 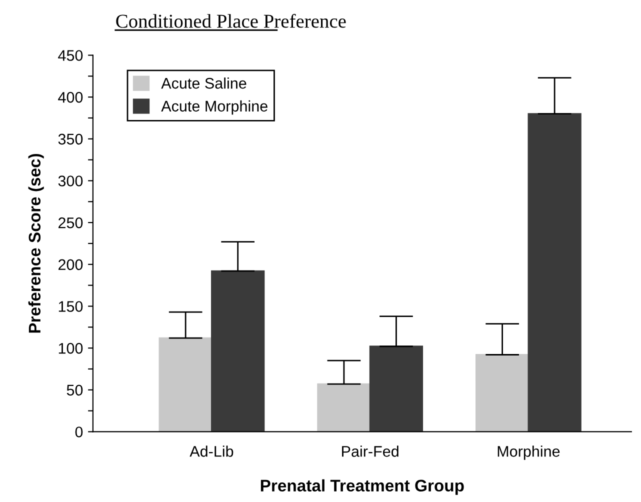 I want to click on chart-title: Conditioned Place Preference, so click(x=231, y=21).